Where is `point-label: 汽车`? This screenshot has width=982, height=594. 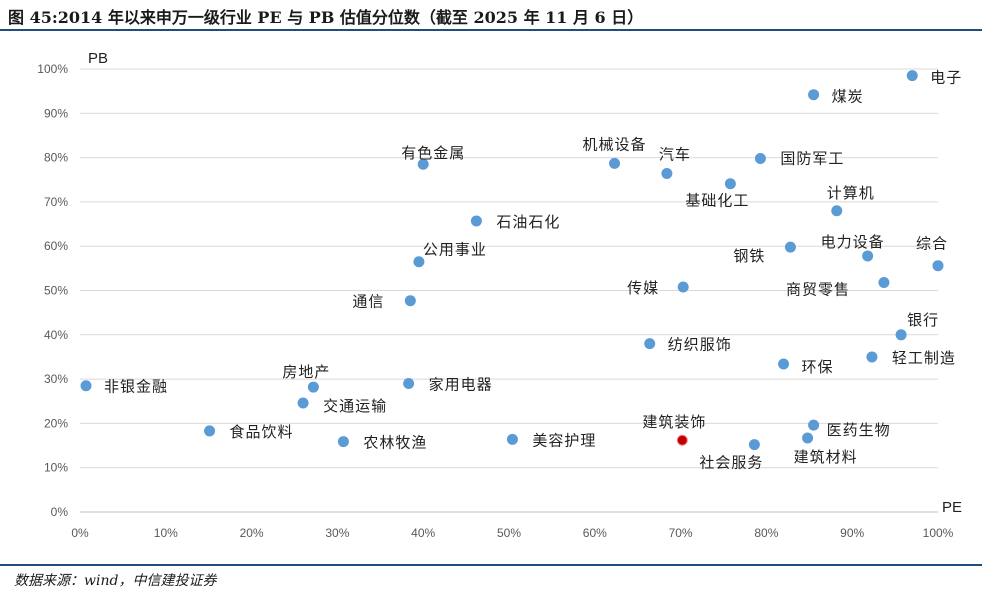
point-label: 汽车 is located at coordinates (675, 155).